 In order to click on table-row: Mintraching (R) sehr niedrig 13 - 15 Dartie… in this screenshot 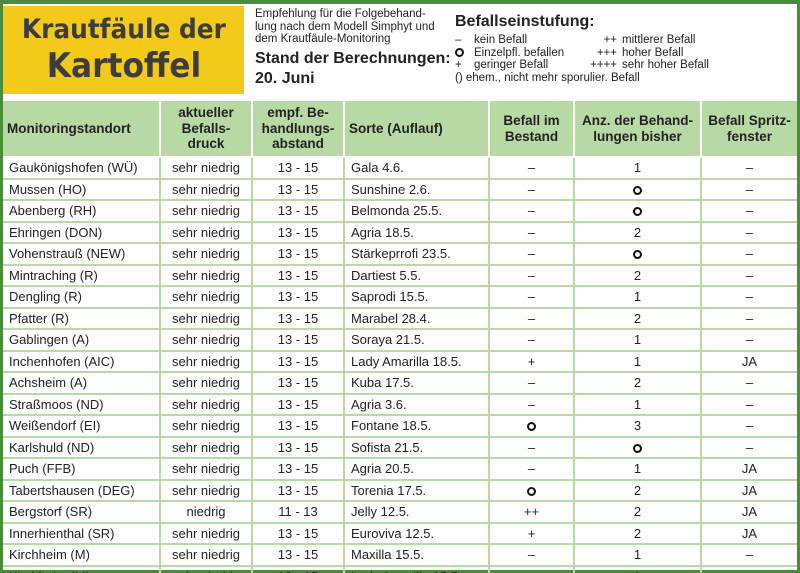, I will do `click(400, 275)`.